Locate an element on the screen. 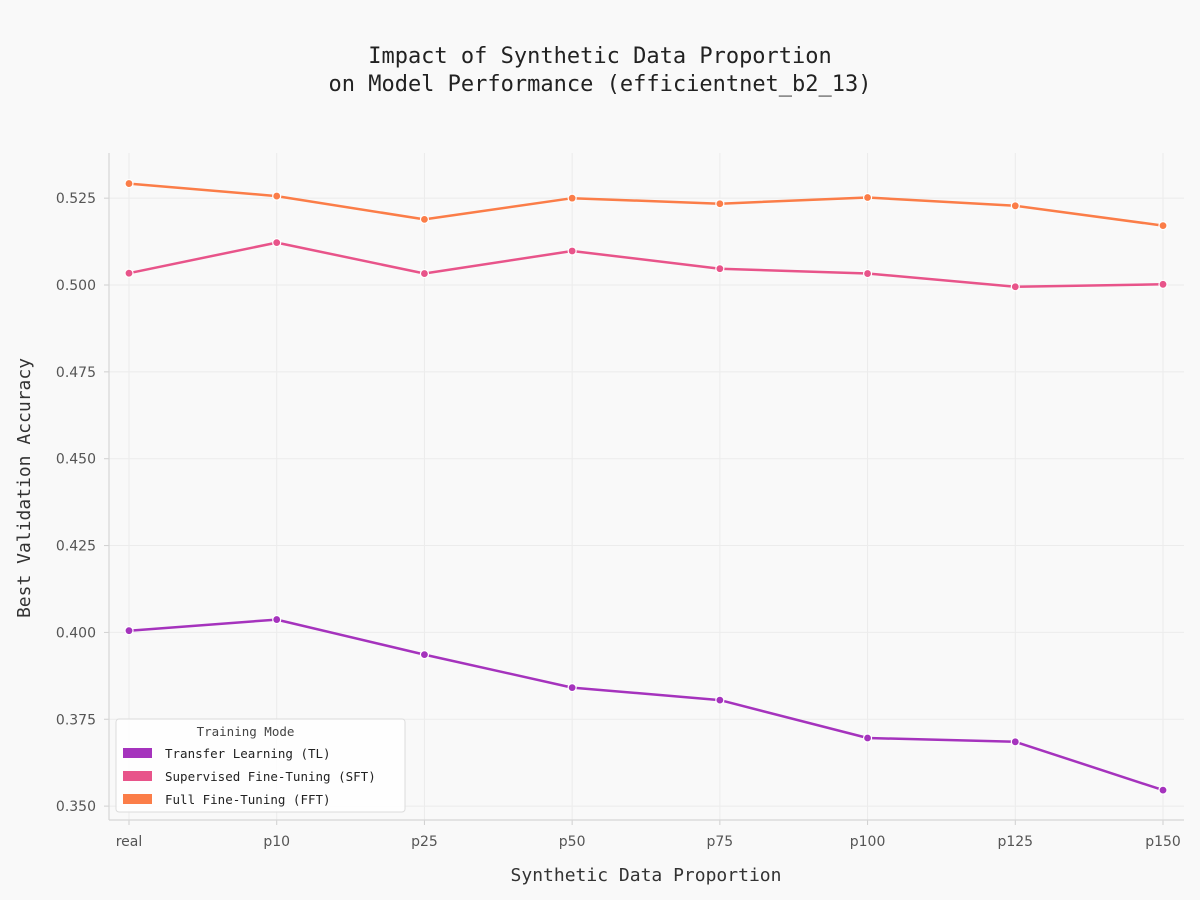 The image size is (1200, 900). x-tick-label: p50 is located at coordinates (572, 842).